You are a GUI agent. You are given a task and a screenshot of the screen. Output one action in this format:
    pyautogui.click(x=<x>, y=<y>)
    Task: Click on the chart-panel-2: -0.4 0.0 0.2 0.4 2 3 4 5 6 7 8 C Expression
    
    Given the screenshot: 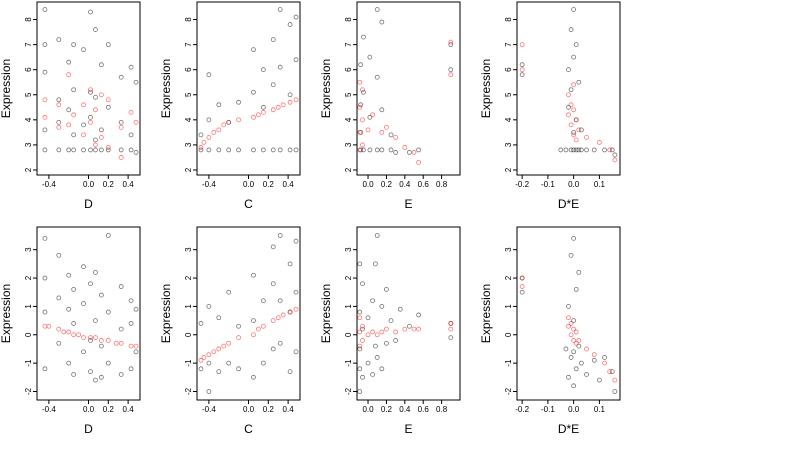 What is the action you would take?
    pyautogui.click(x=230, y=106)
    